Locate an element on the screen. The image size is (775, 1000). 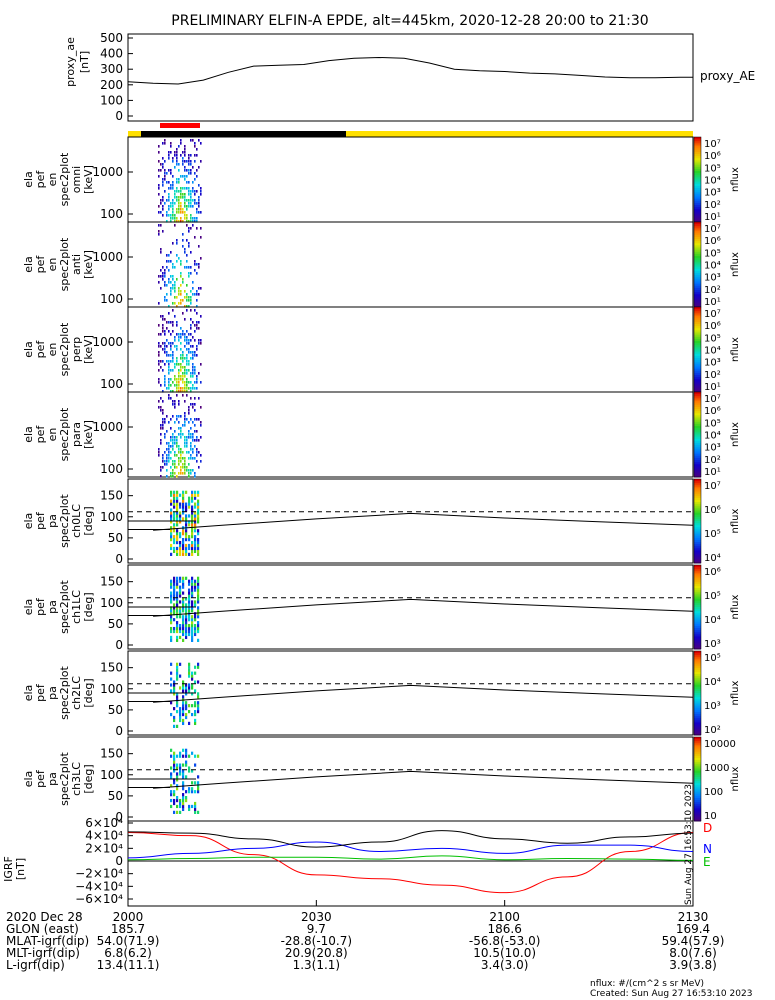
spec-3-colorbar-tick: 10⁵ is located at coordinates (712, 423).